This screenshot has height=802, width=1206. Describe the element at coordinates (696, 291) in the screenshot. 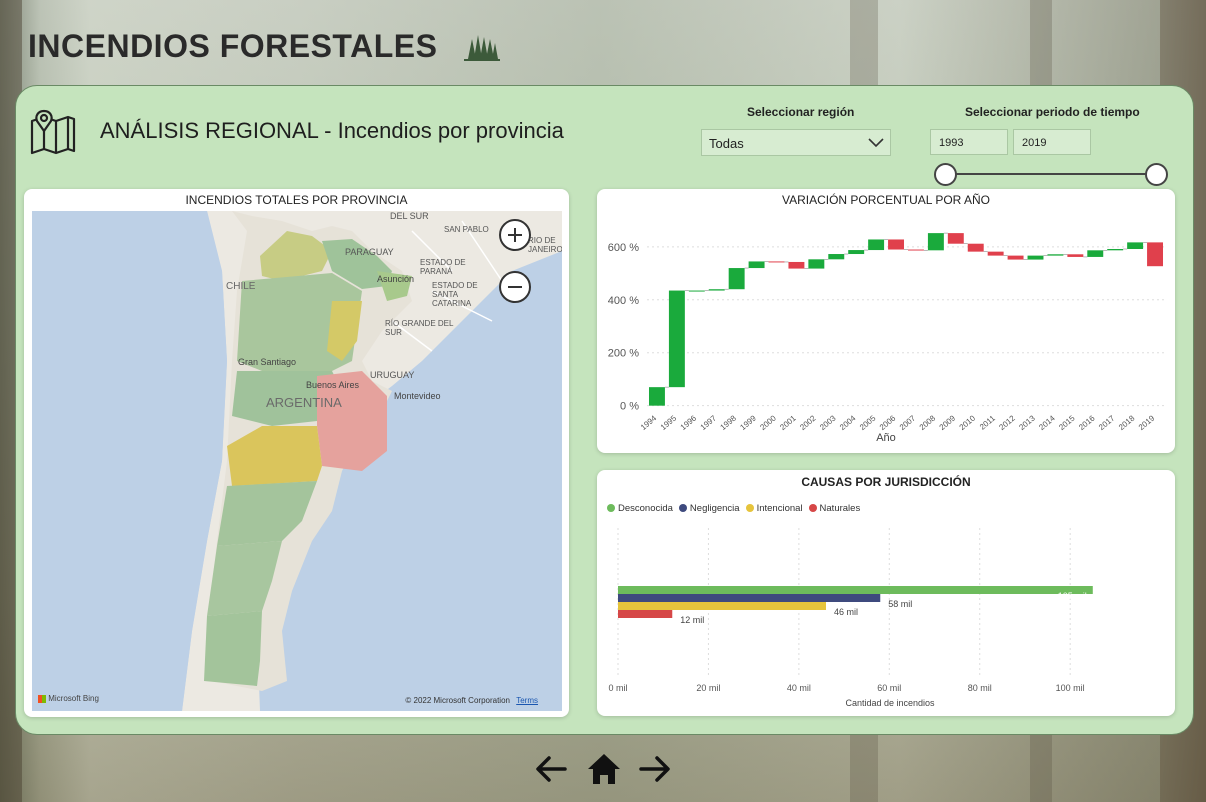

I see `waterfall-bar-1996` at that location.